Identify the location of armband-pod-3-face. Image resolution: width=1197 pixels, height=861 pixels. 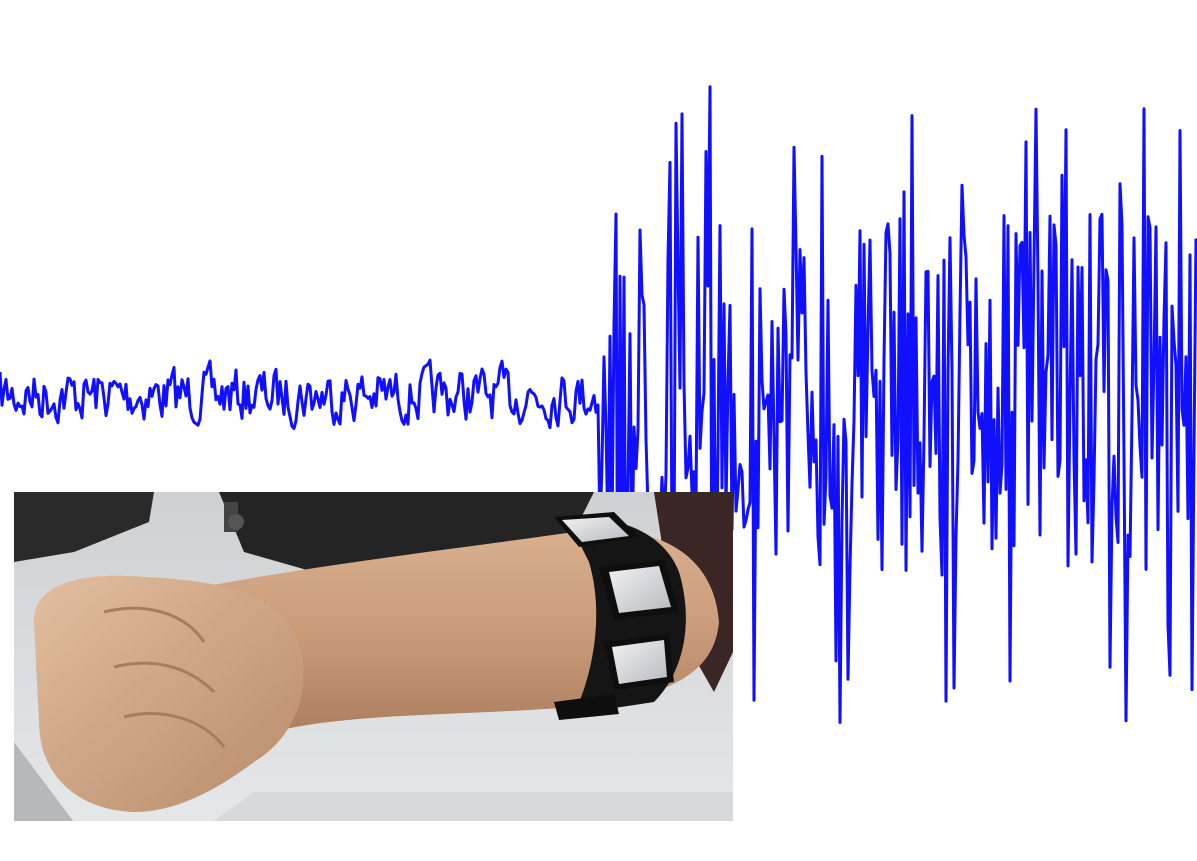
(639, 662).